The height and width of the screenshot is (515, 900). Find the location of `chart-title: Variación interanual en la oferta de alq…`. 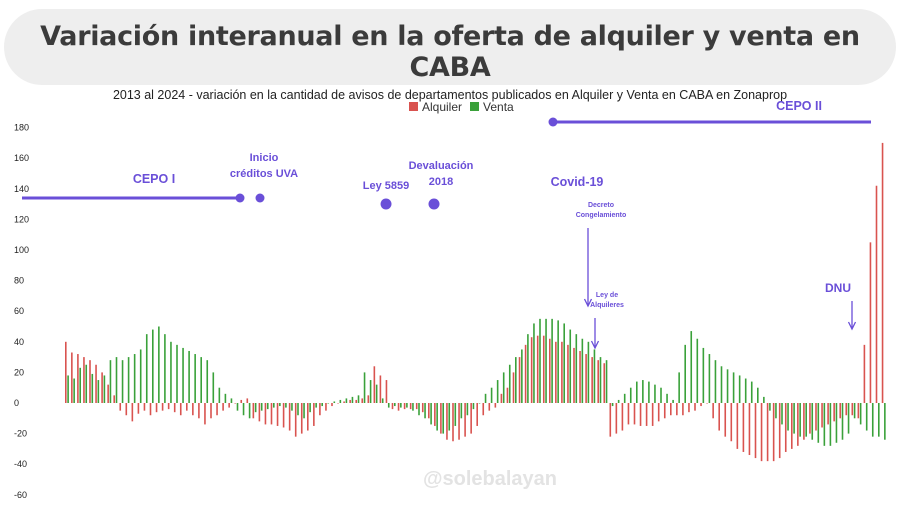

chart-title: Variación interanual en la oferta de alq… is located at coordinates (450, 52).